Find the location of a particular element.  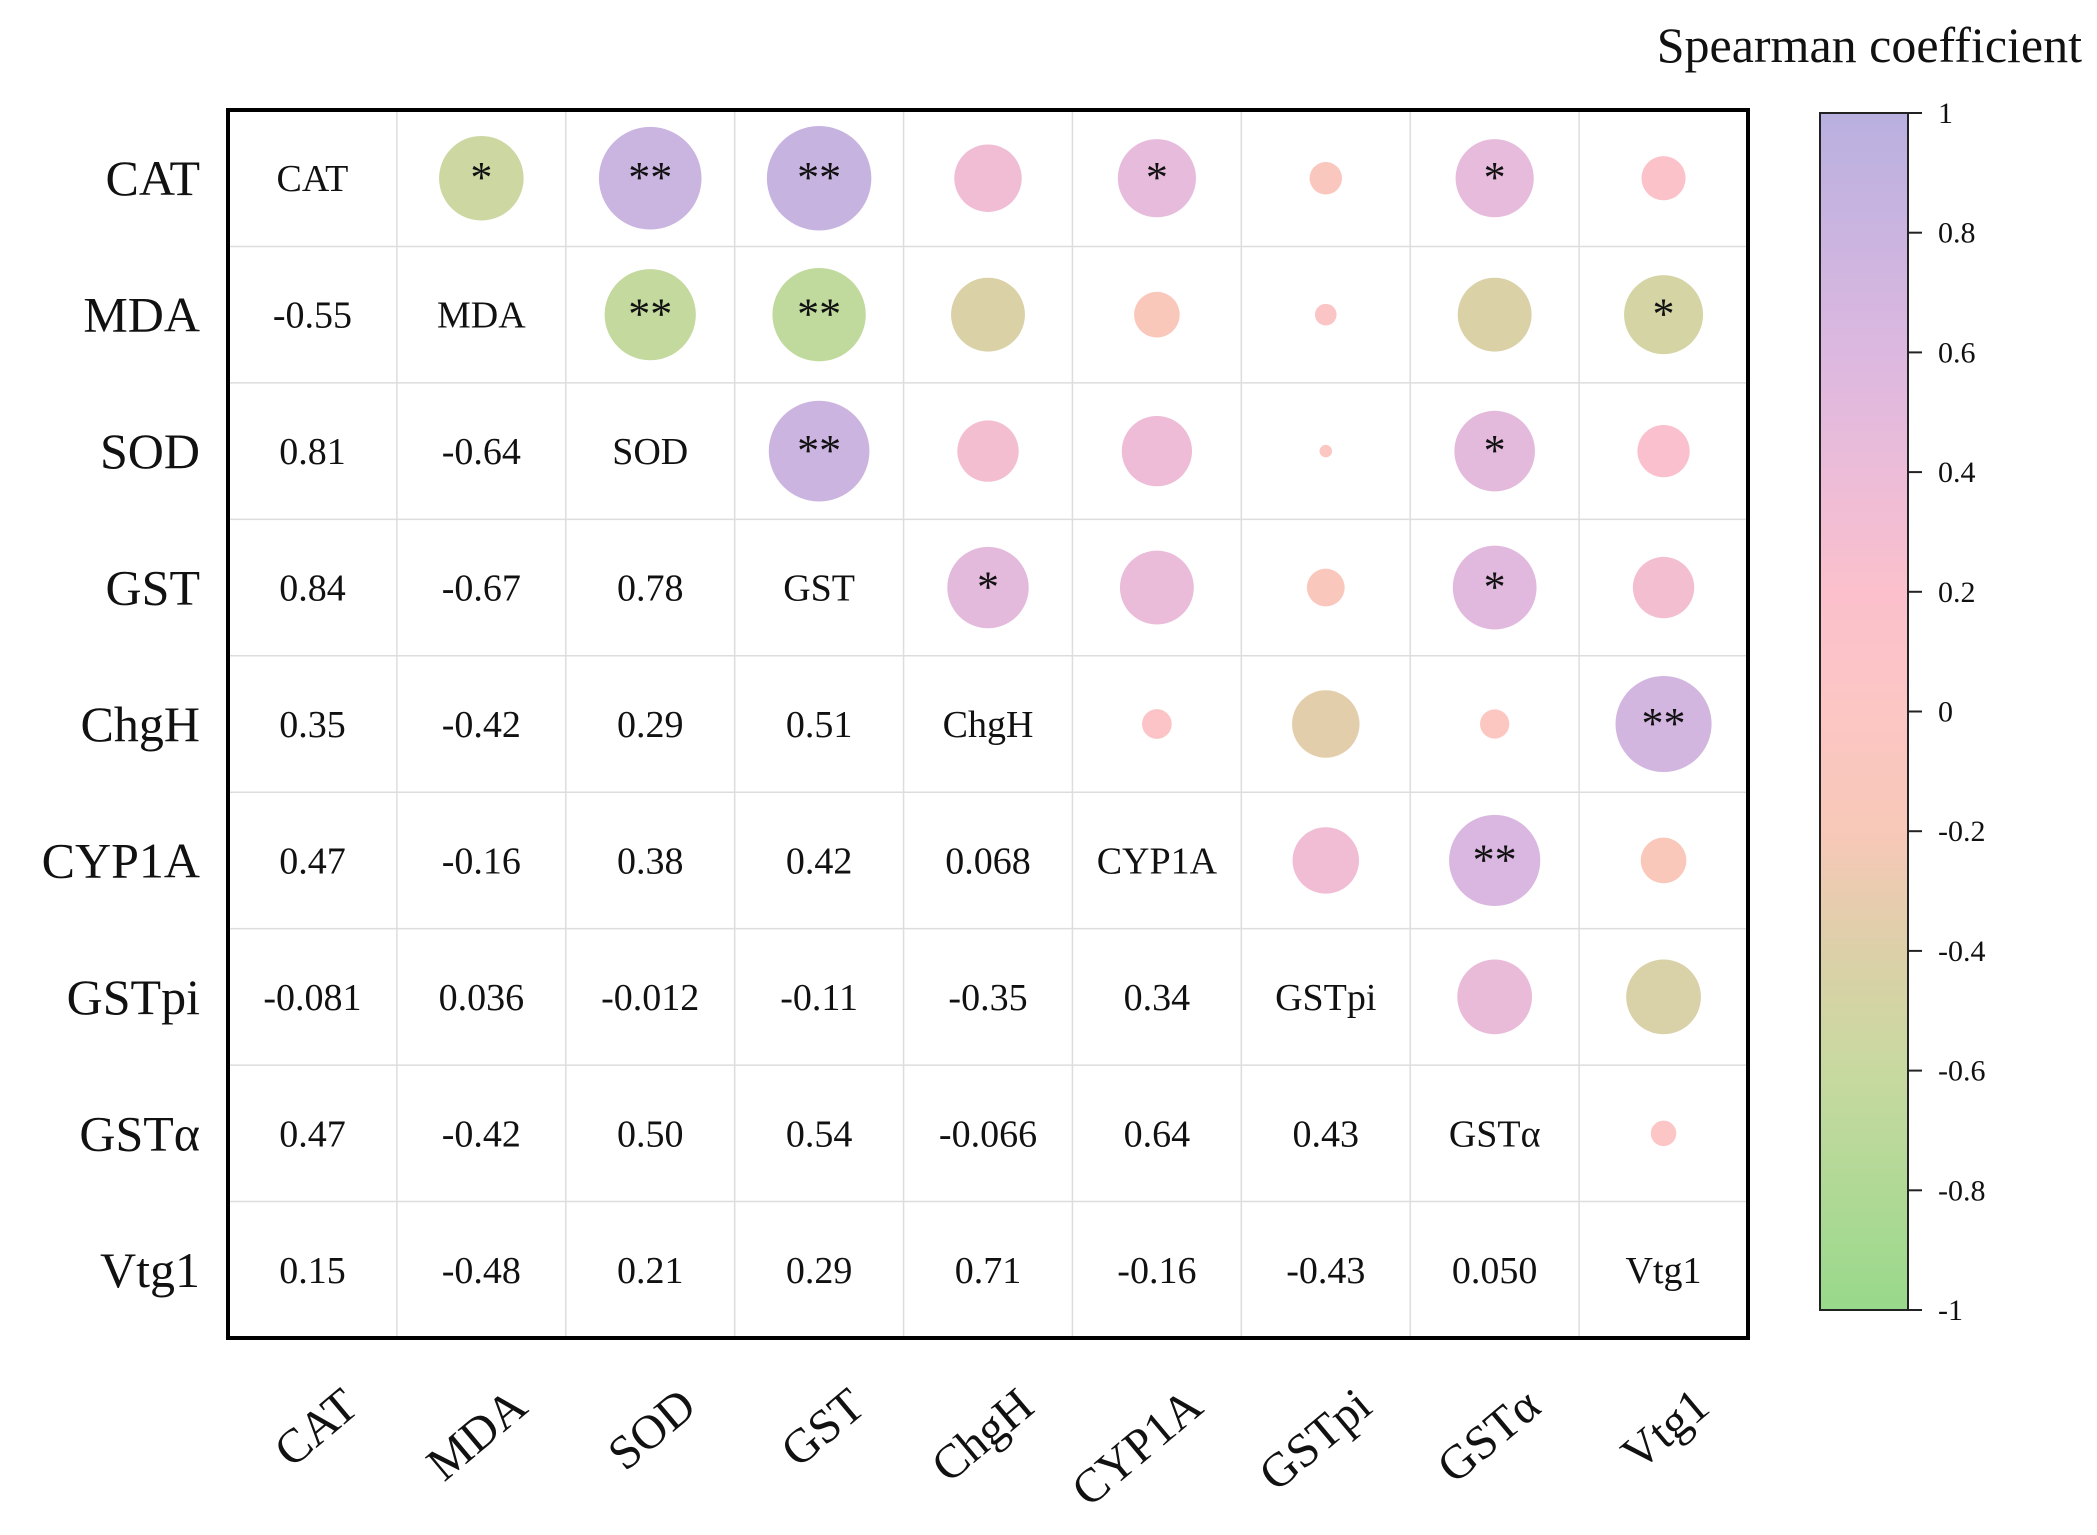

colorbar-title: Spearman coefficient is located at coordinates (1869, 45).